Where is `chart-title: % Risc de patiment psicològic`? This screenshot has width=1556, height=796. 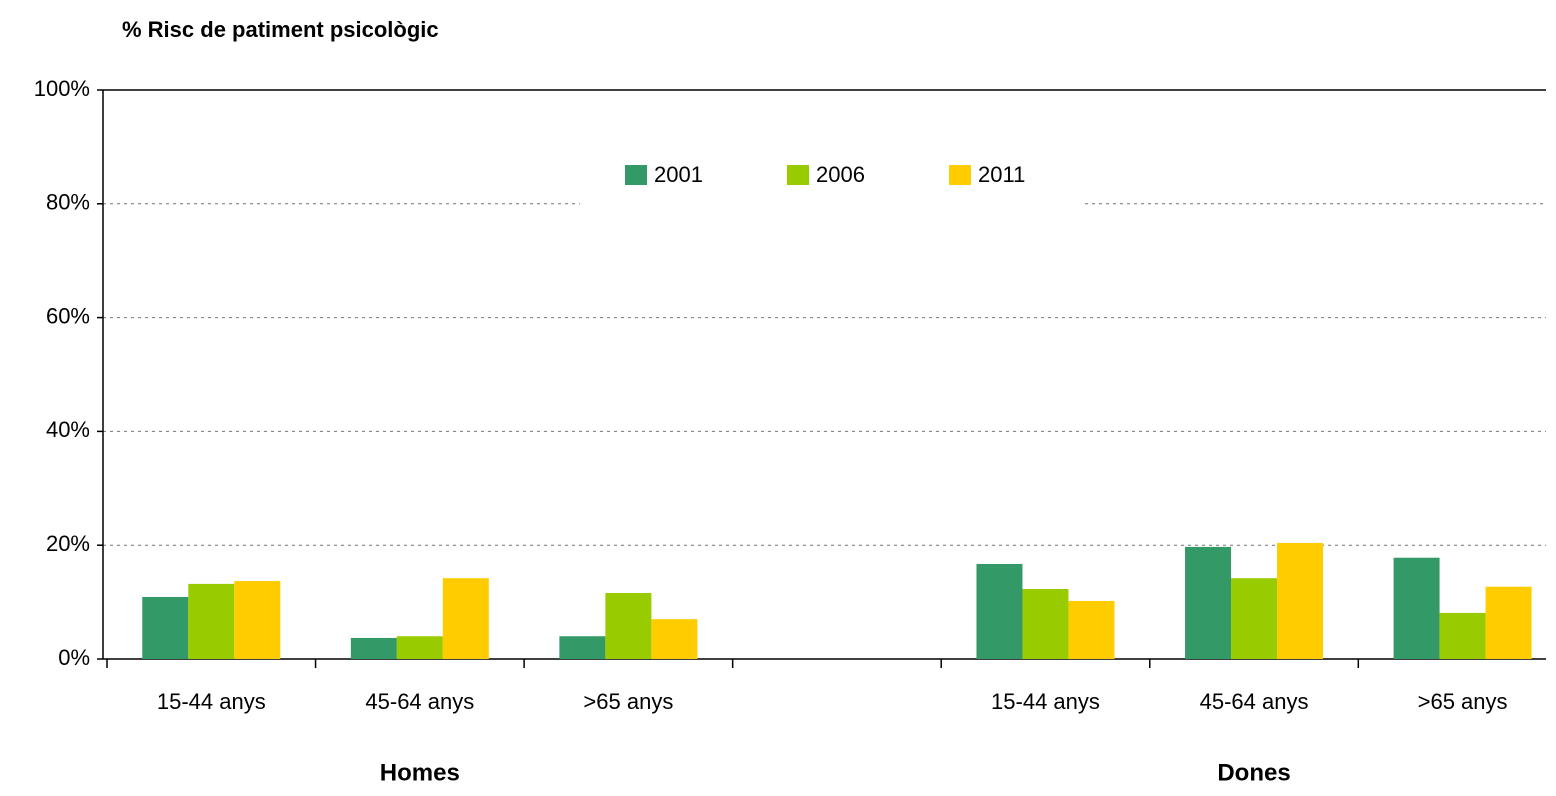 chart-title: % Risc de patiment psicològic is located at coordinates (280, 29).